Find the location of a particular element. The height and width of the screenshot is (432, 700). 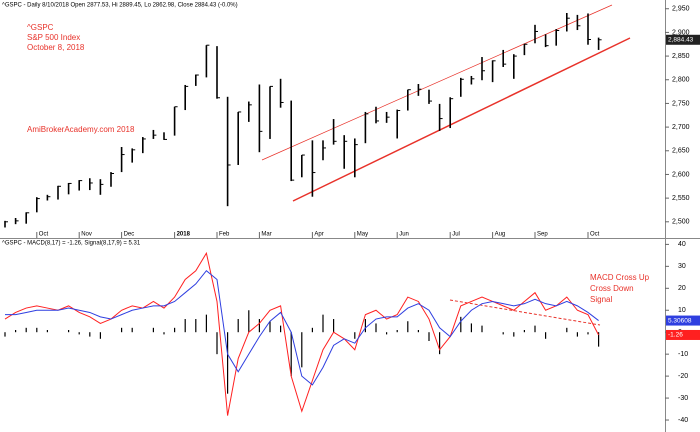

last-price-box is located at coordinates (683, 39).